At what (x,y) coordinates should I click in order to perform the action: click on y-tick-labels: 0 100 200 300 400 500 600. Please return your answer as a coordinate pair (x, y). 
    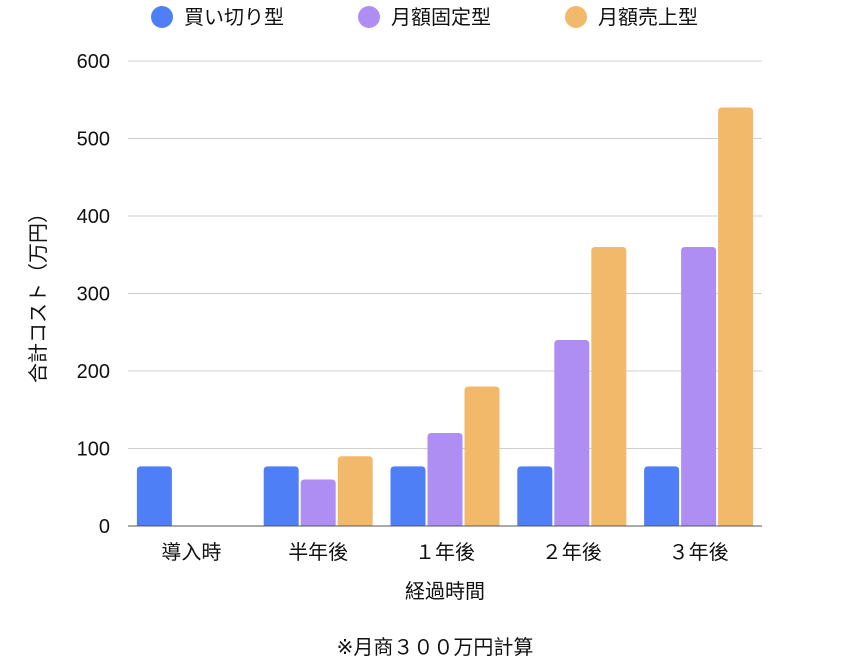
    Looking at the image, I should click on (93, 294).